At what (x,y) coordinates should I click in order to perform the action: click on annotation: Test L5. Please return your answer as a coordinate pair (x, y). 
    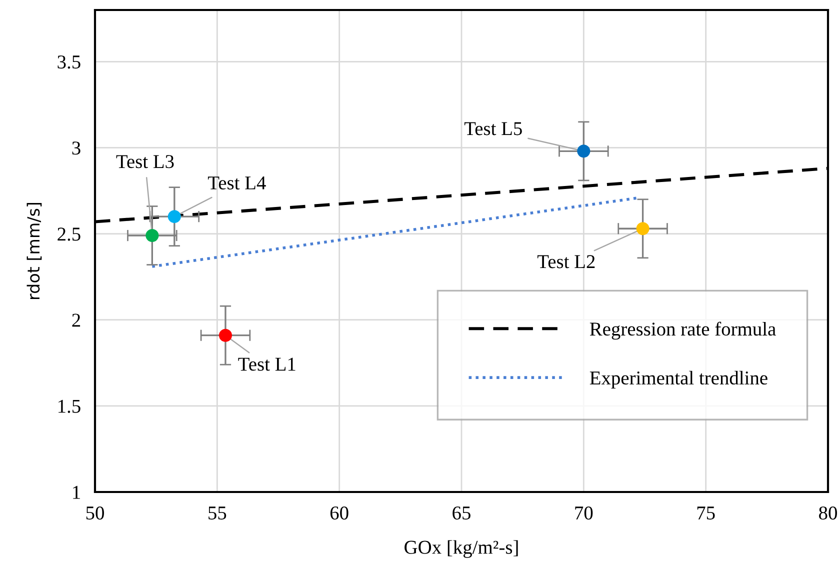
    Looking at the image, I should click on (493, 129).